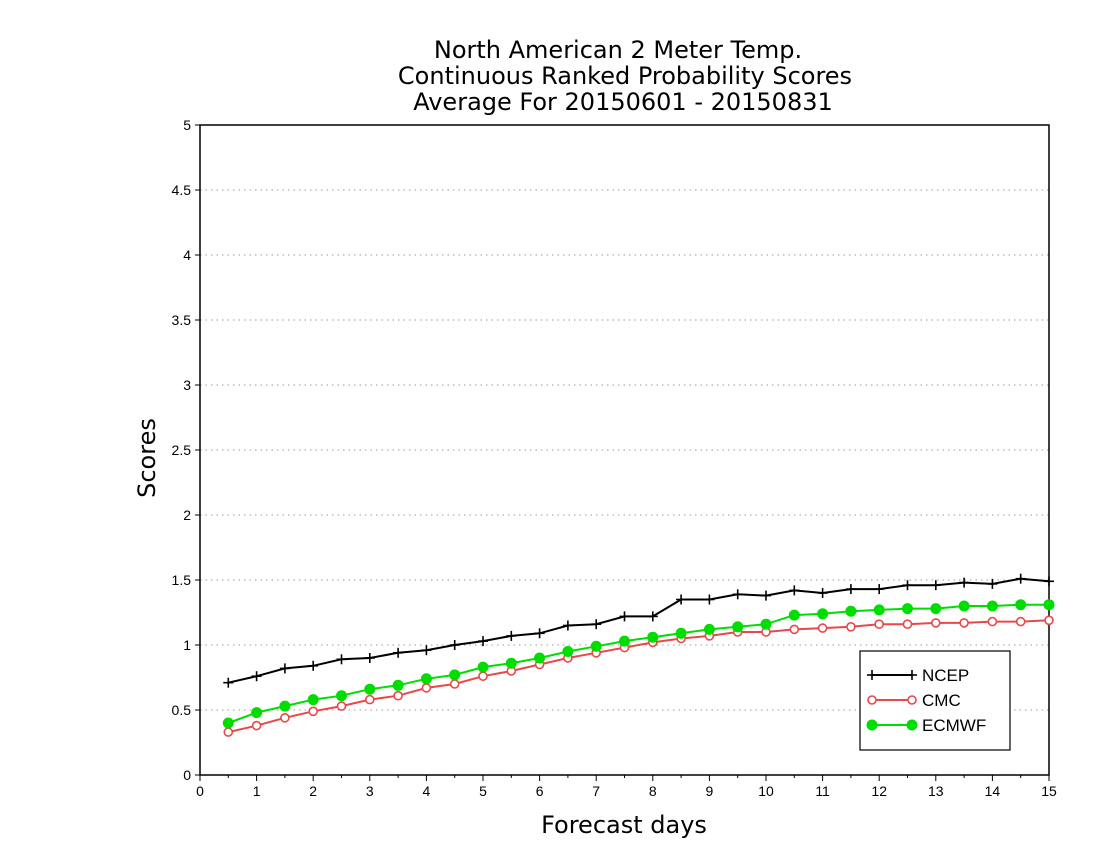 Image resolution: width=1100 pixels, height=850 pixels. I want to click on x-tick-label: 0, so click(200, 791).